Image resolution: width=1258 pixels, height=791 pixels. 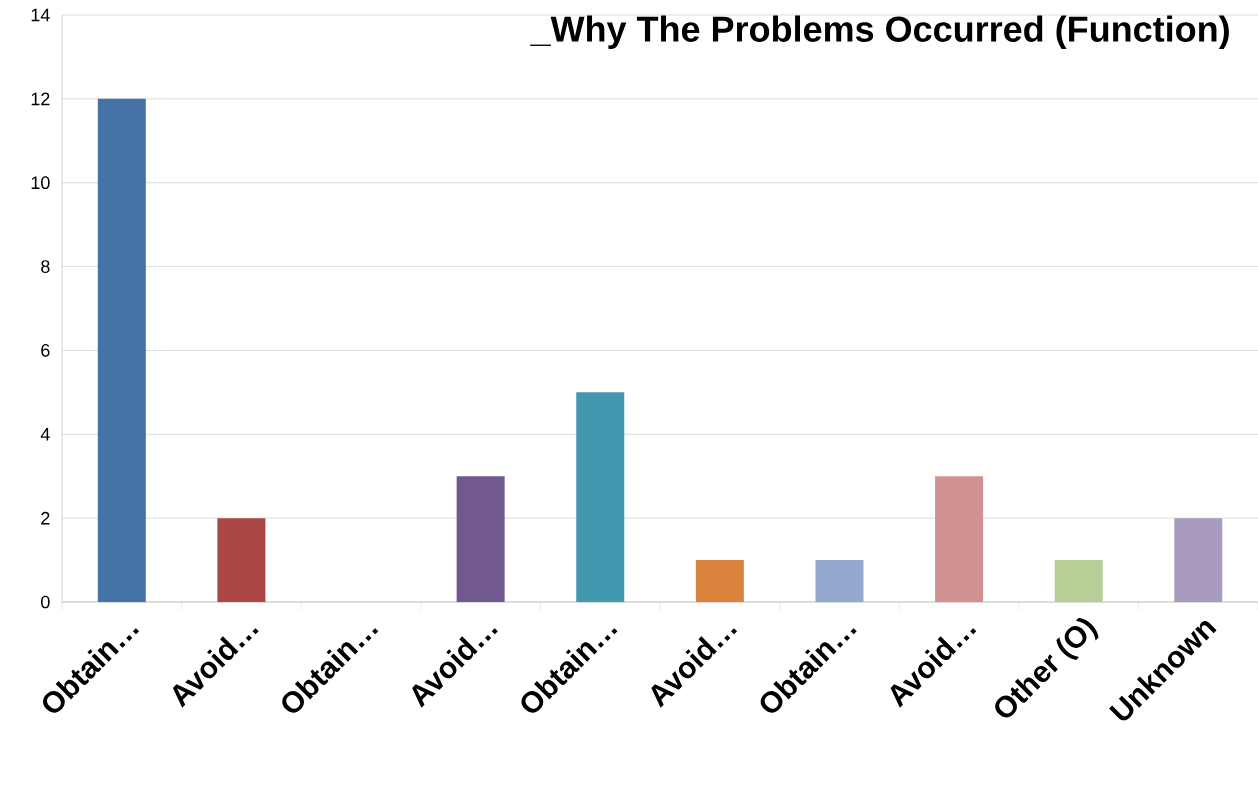 What do you see at coordinates (45, 434) in the screenshot?
I see `y-tick-label: 4` at bounding box center [45, 434].